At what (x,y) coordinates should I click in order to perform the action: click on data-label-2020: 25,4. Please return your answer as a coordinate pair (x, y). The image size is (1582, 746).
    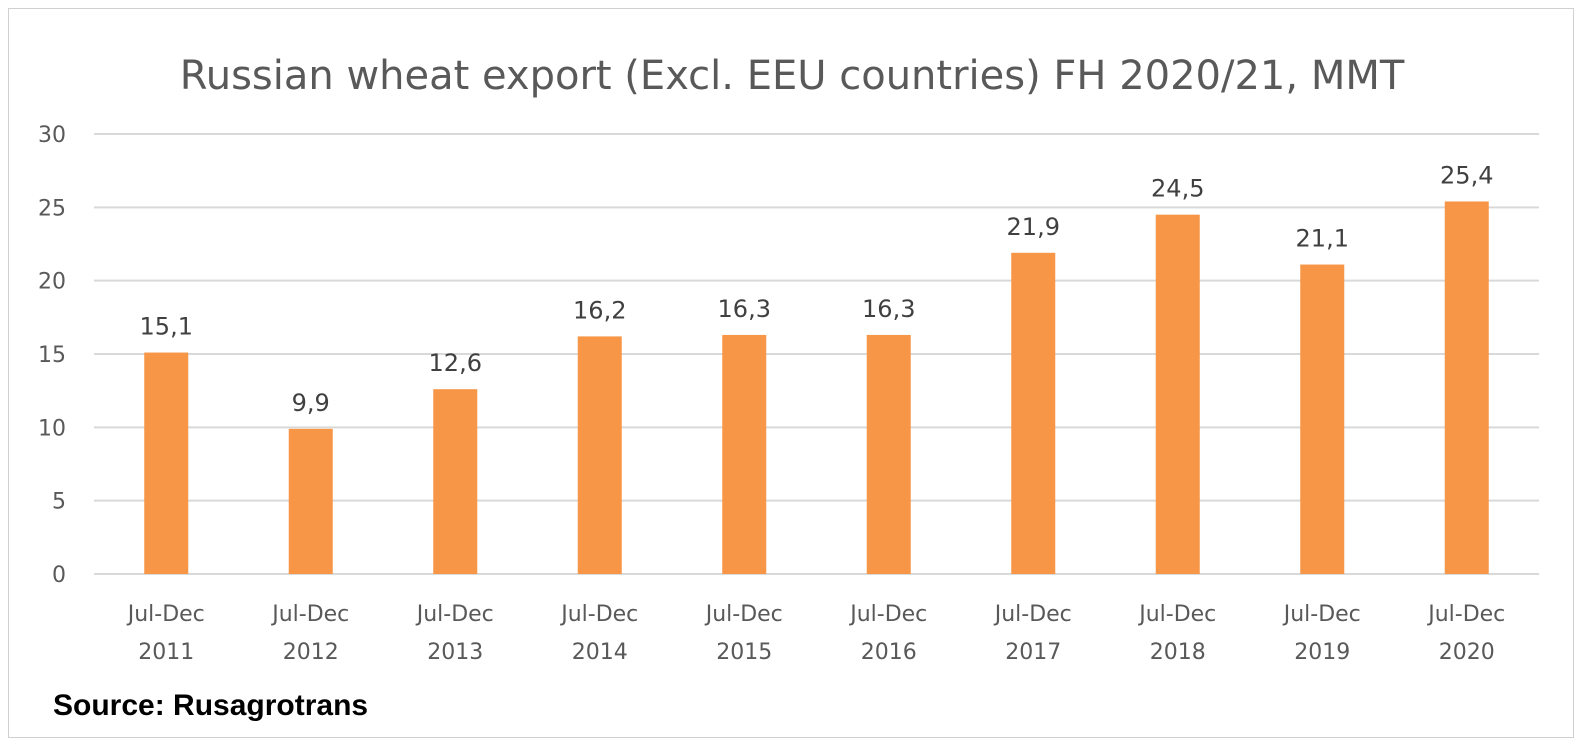
    Looking at the image, I should click on (1466, 175).